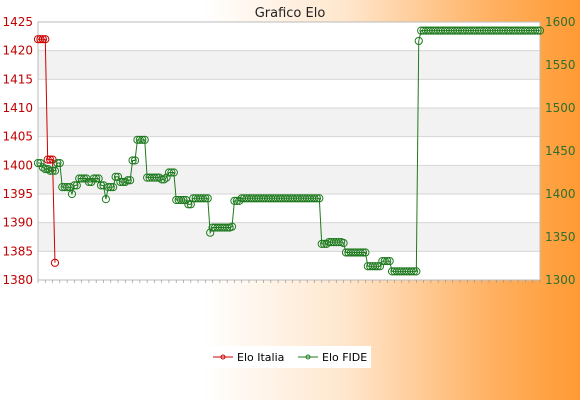 The height and width of the screenshot is (400, 580). I want to click on y-left-tick-label: 1380, so click(17, 280).